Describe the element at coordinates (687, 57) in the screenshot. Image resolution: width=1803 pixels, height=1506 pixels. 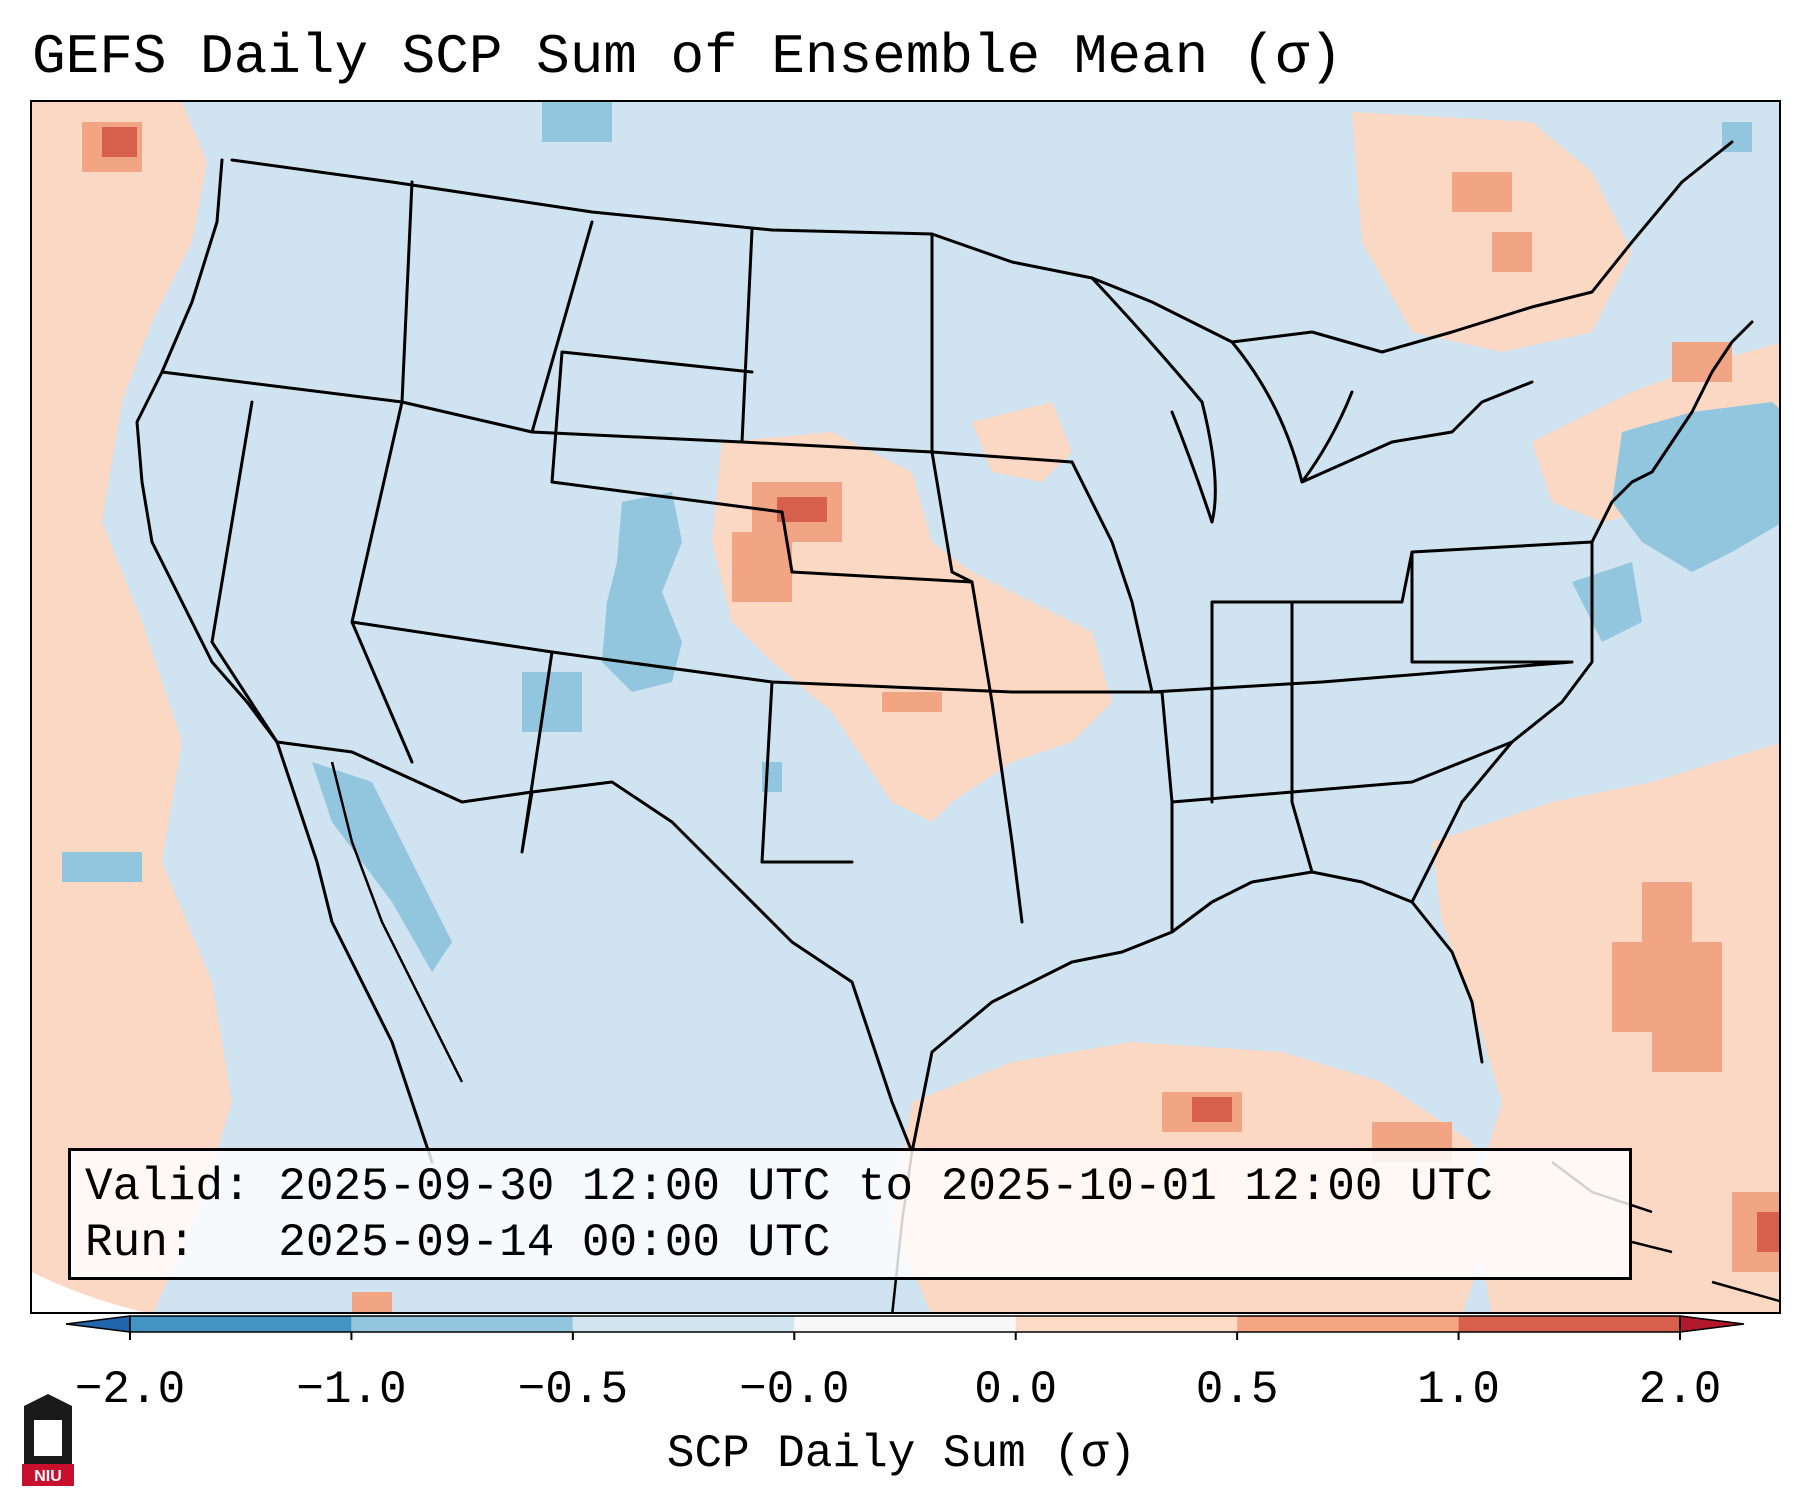
I see `plot-title: GEFS Daily SCP Sum of Ensemble Mean (σ)` at that location.